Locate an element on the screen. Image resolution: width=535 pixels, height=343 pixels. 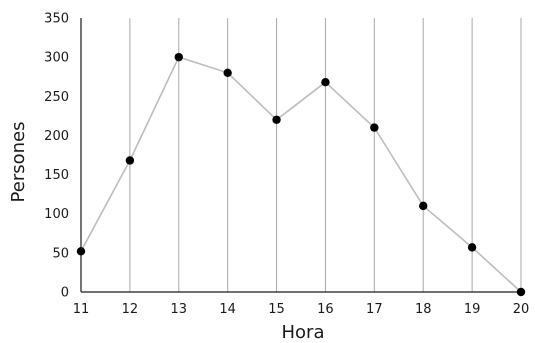
y-tick-label-50: 50 is located at coordinates (60, 253).